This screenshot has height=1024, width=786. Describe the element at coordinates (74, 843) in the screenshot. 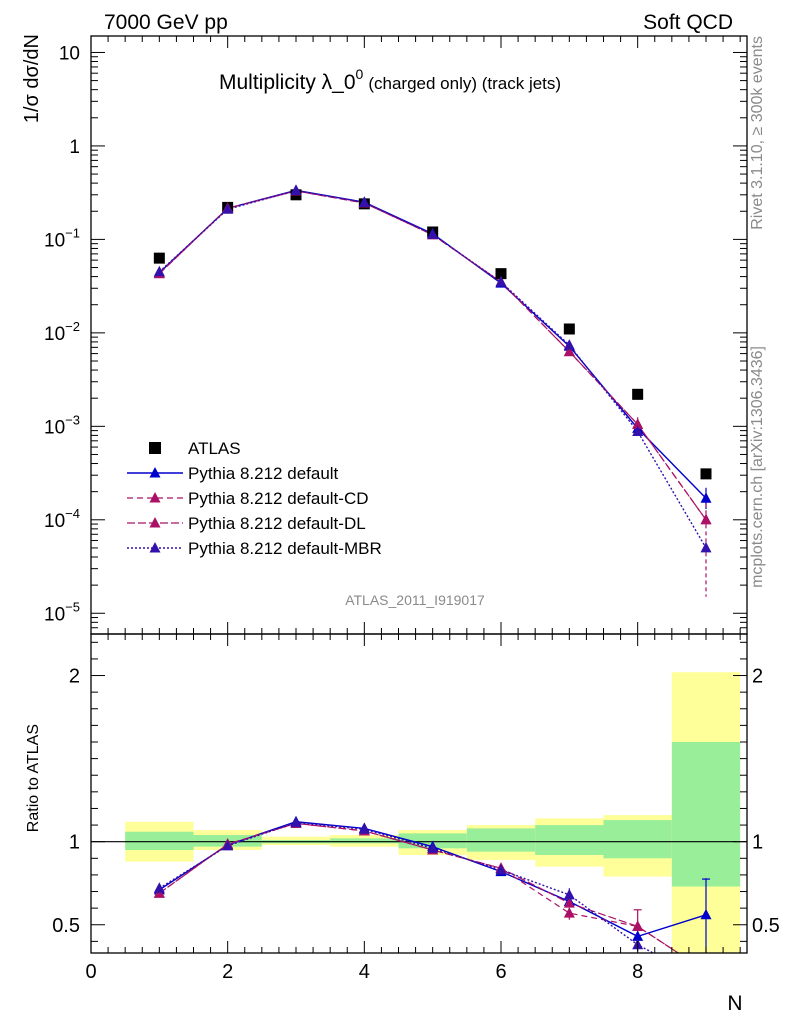

I see `ratio-y-tick-label: 1` at that location.